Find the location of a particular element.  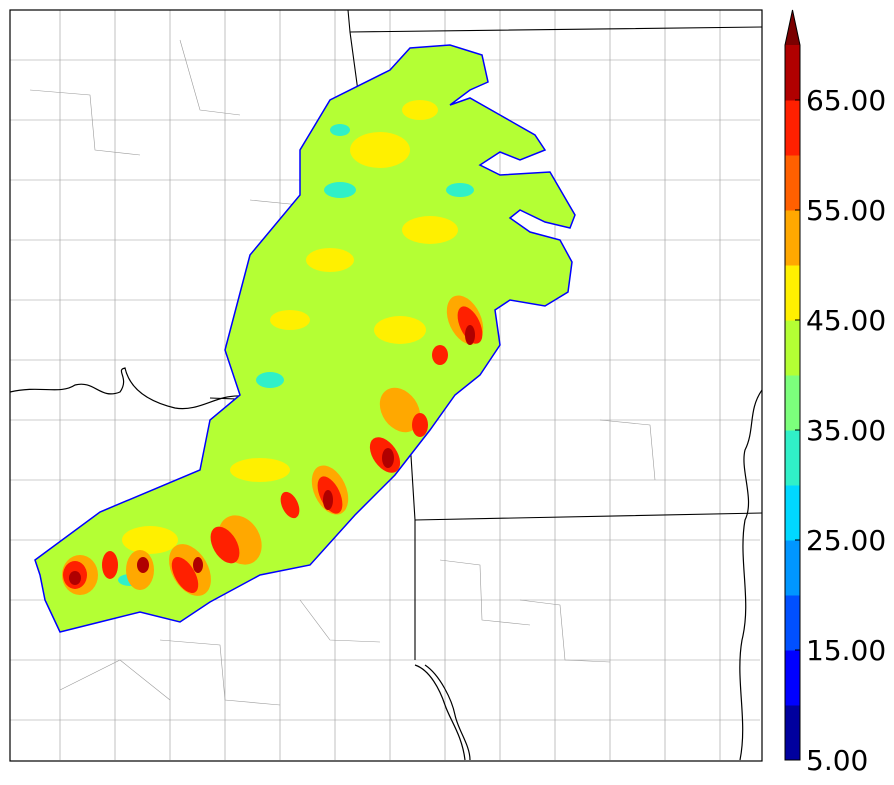

colorbar-tick-label: 5.00 is located at coordinates (837, 760).